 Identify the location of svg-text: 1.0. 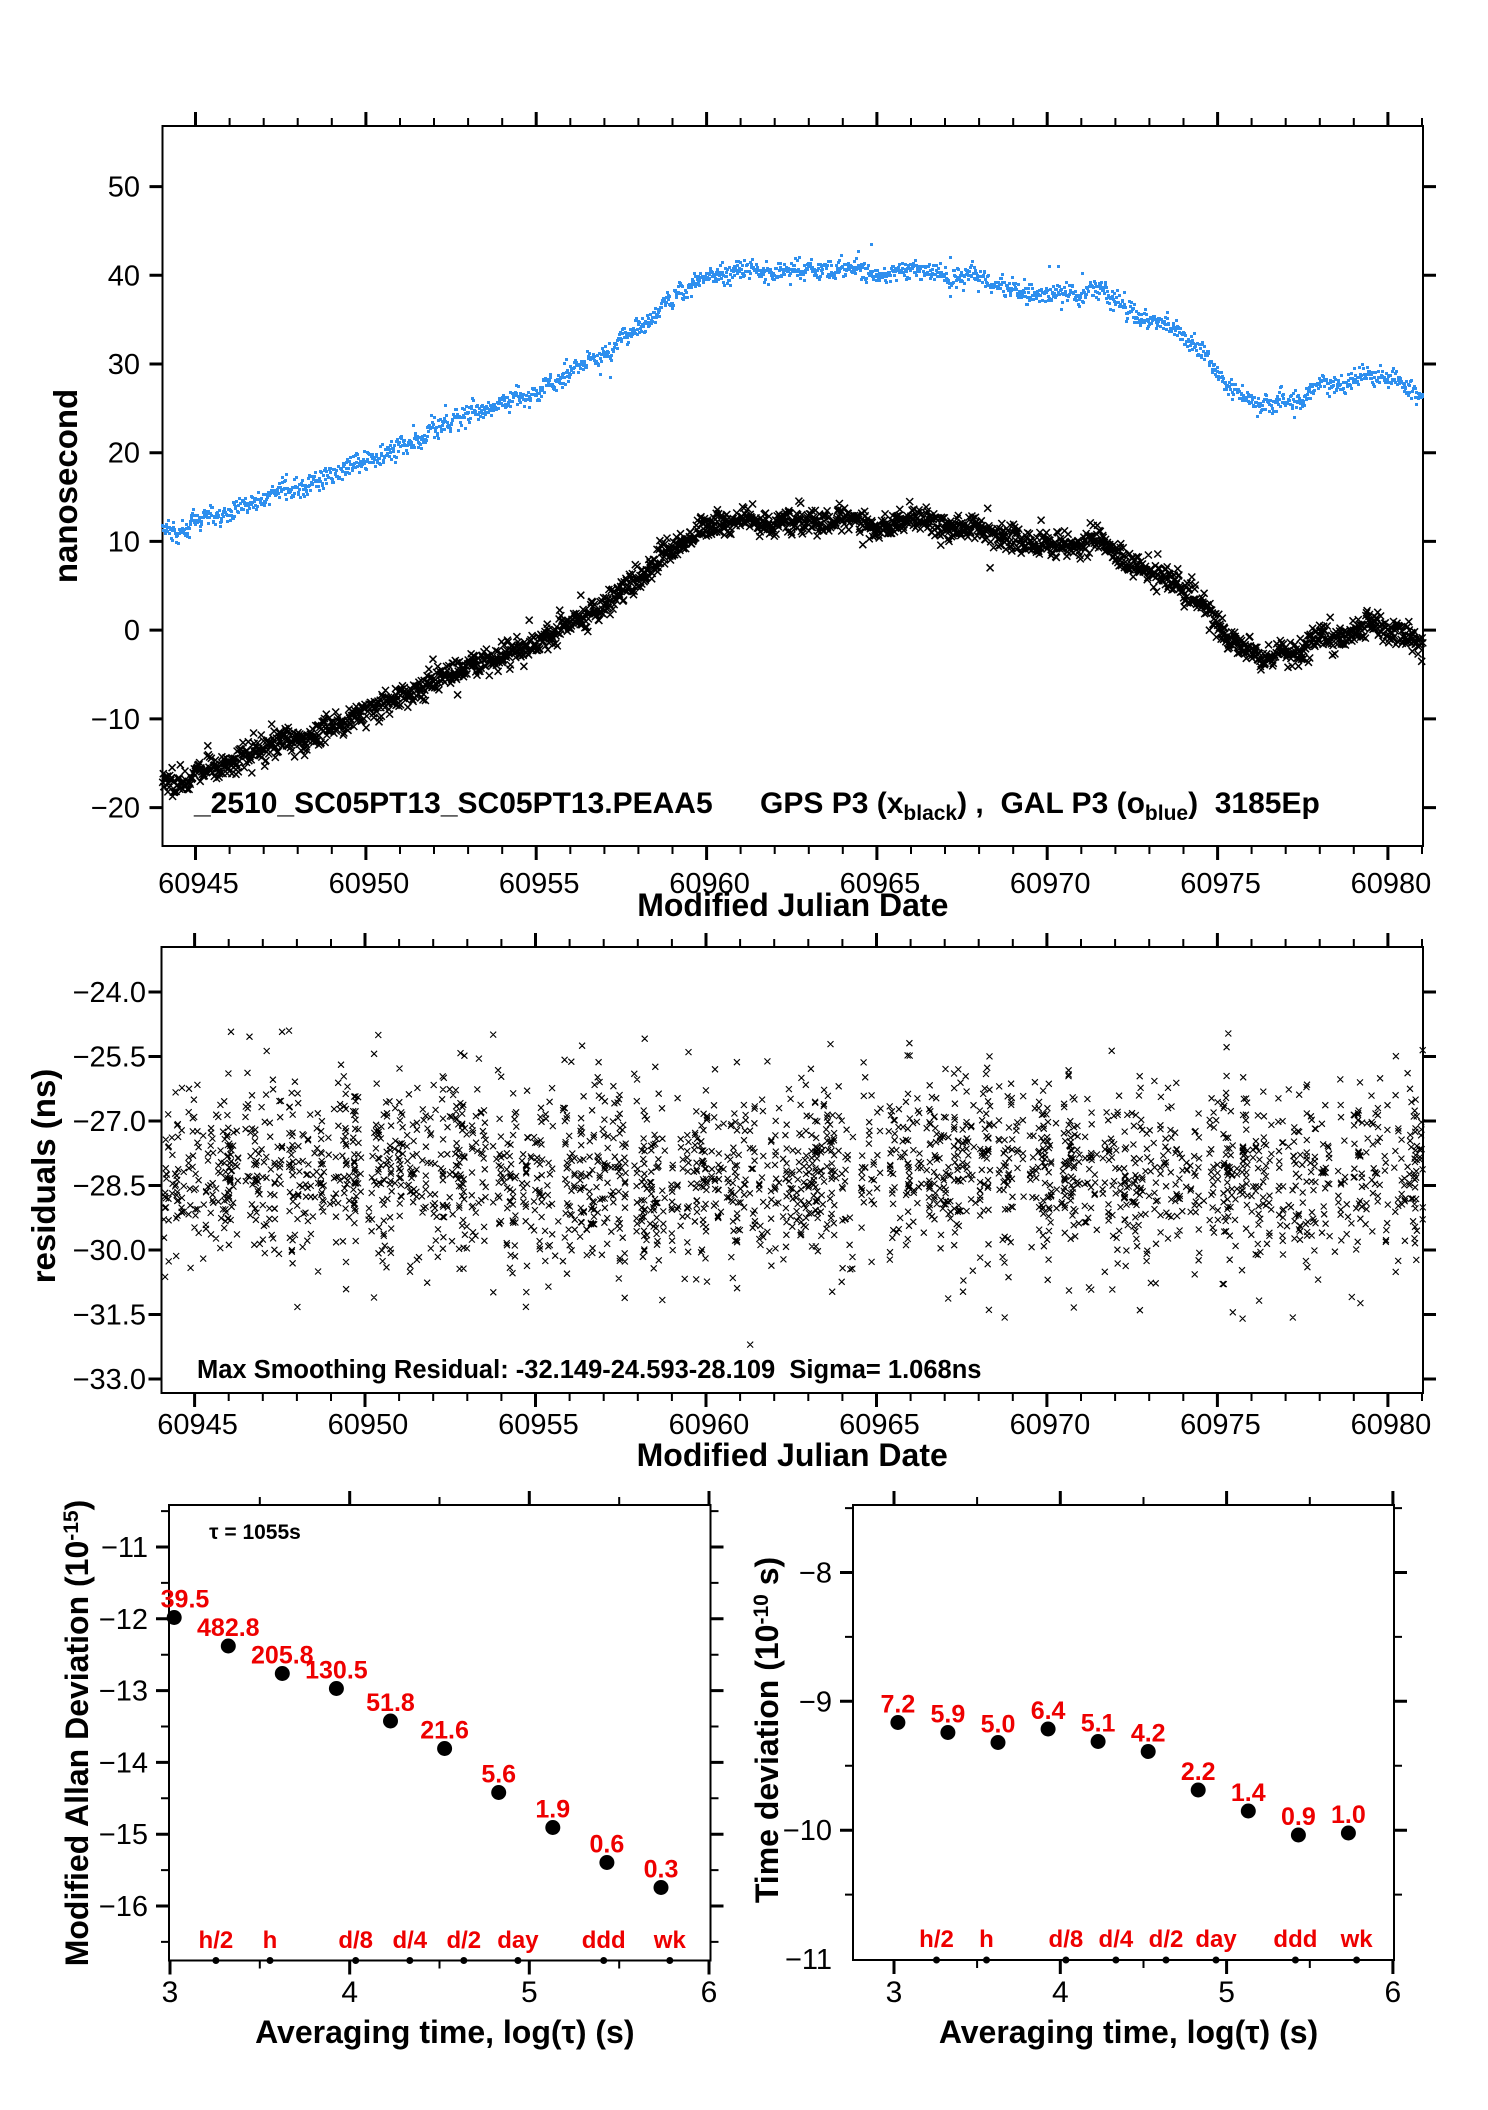
(1348, 1815).